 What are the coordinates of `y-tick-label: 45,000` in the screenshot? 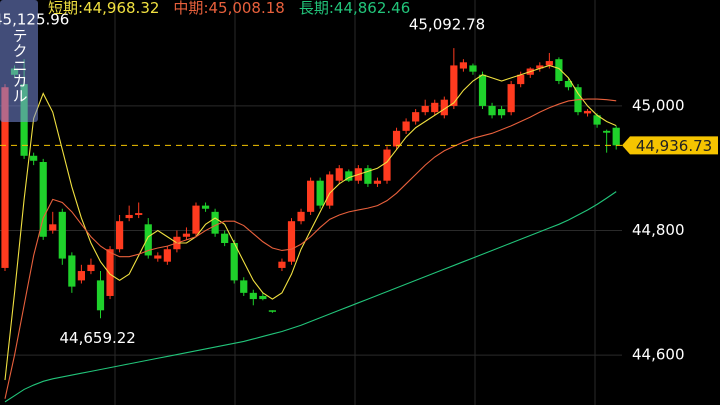 It's located at (658, 105).